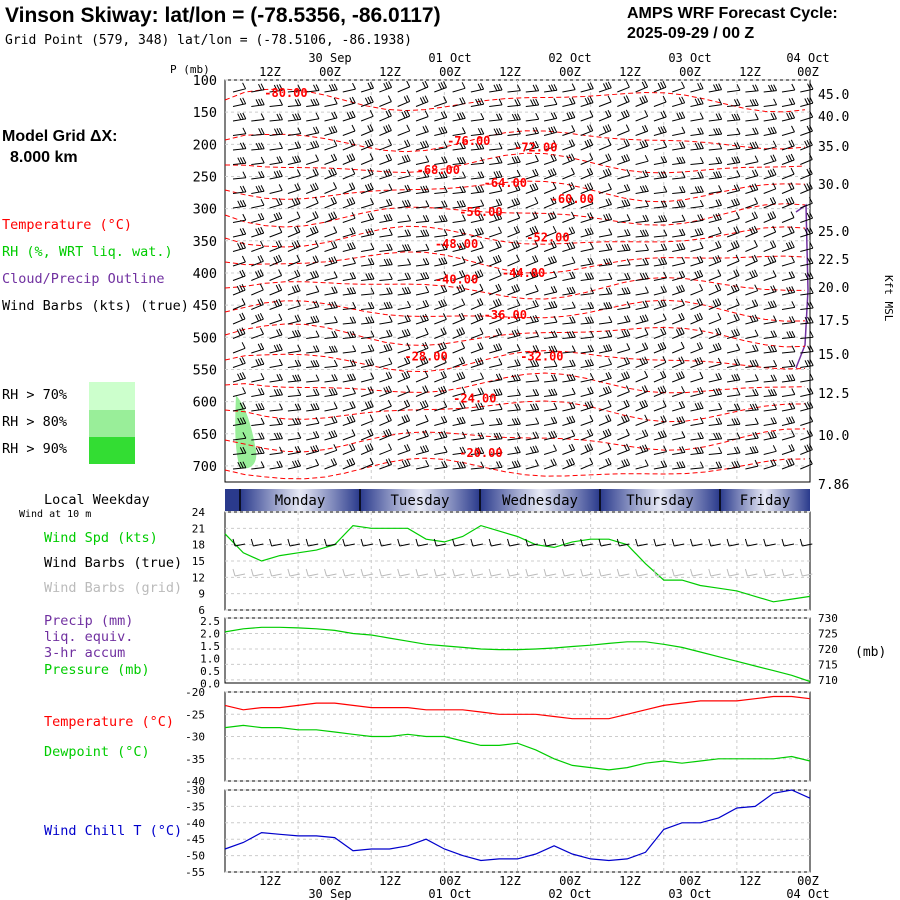  What do you see at coordinates (547, 238) in the screenshot?
I see `temperature-contour-label: -52.00` at bounding box center [547, 238].